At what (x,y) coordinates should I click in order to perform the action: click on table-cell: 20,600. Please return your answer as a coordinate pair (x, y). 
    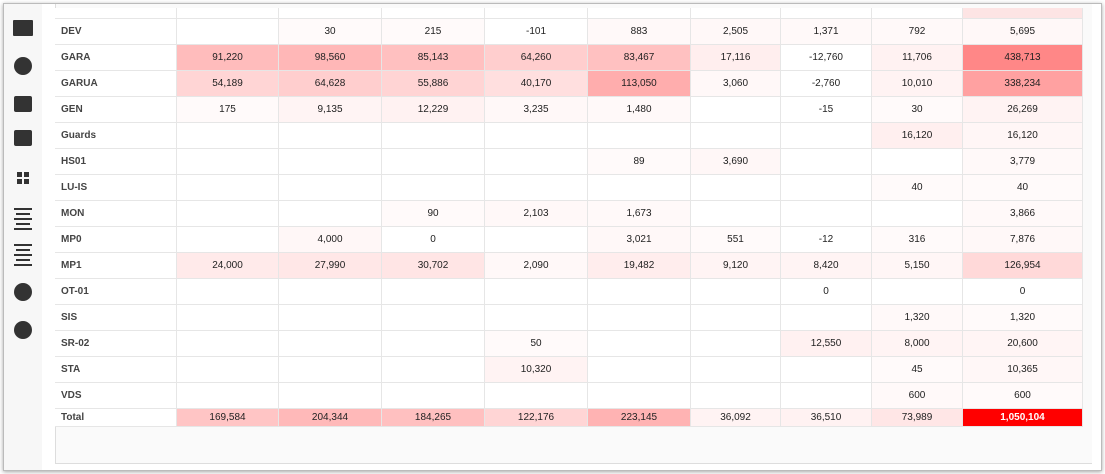
    Looking at the image, I should click on (1023, 344).